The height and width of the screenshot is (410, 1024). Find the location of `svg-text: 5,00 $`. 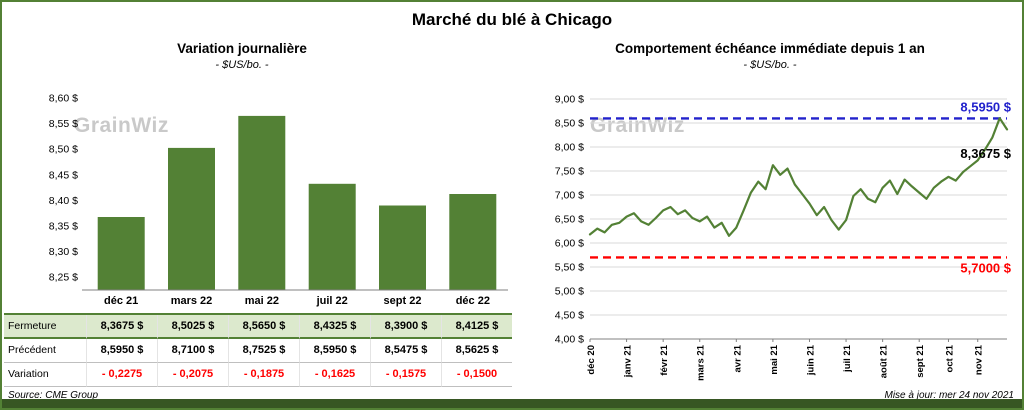

svg-text: 5,00 $ is located at coordinates (569, 292).